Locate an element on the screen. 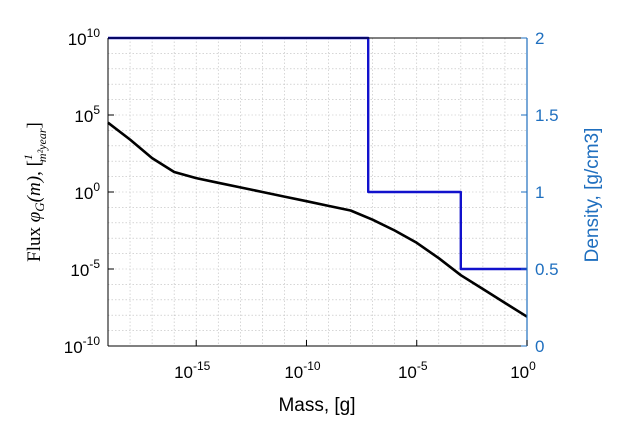  y-left-tick-label: 10⁻⁵ is located at coordinates (85, 268).